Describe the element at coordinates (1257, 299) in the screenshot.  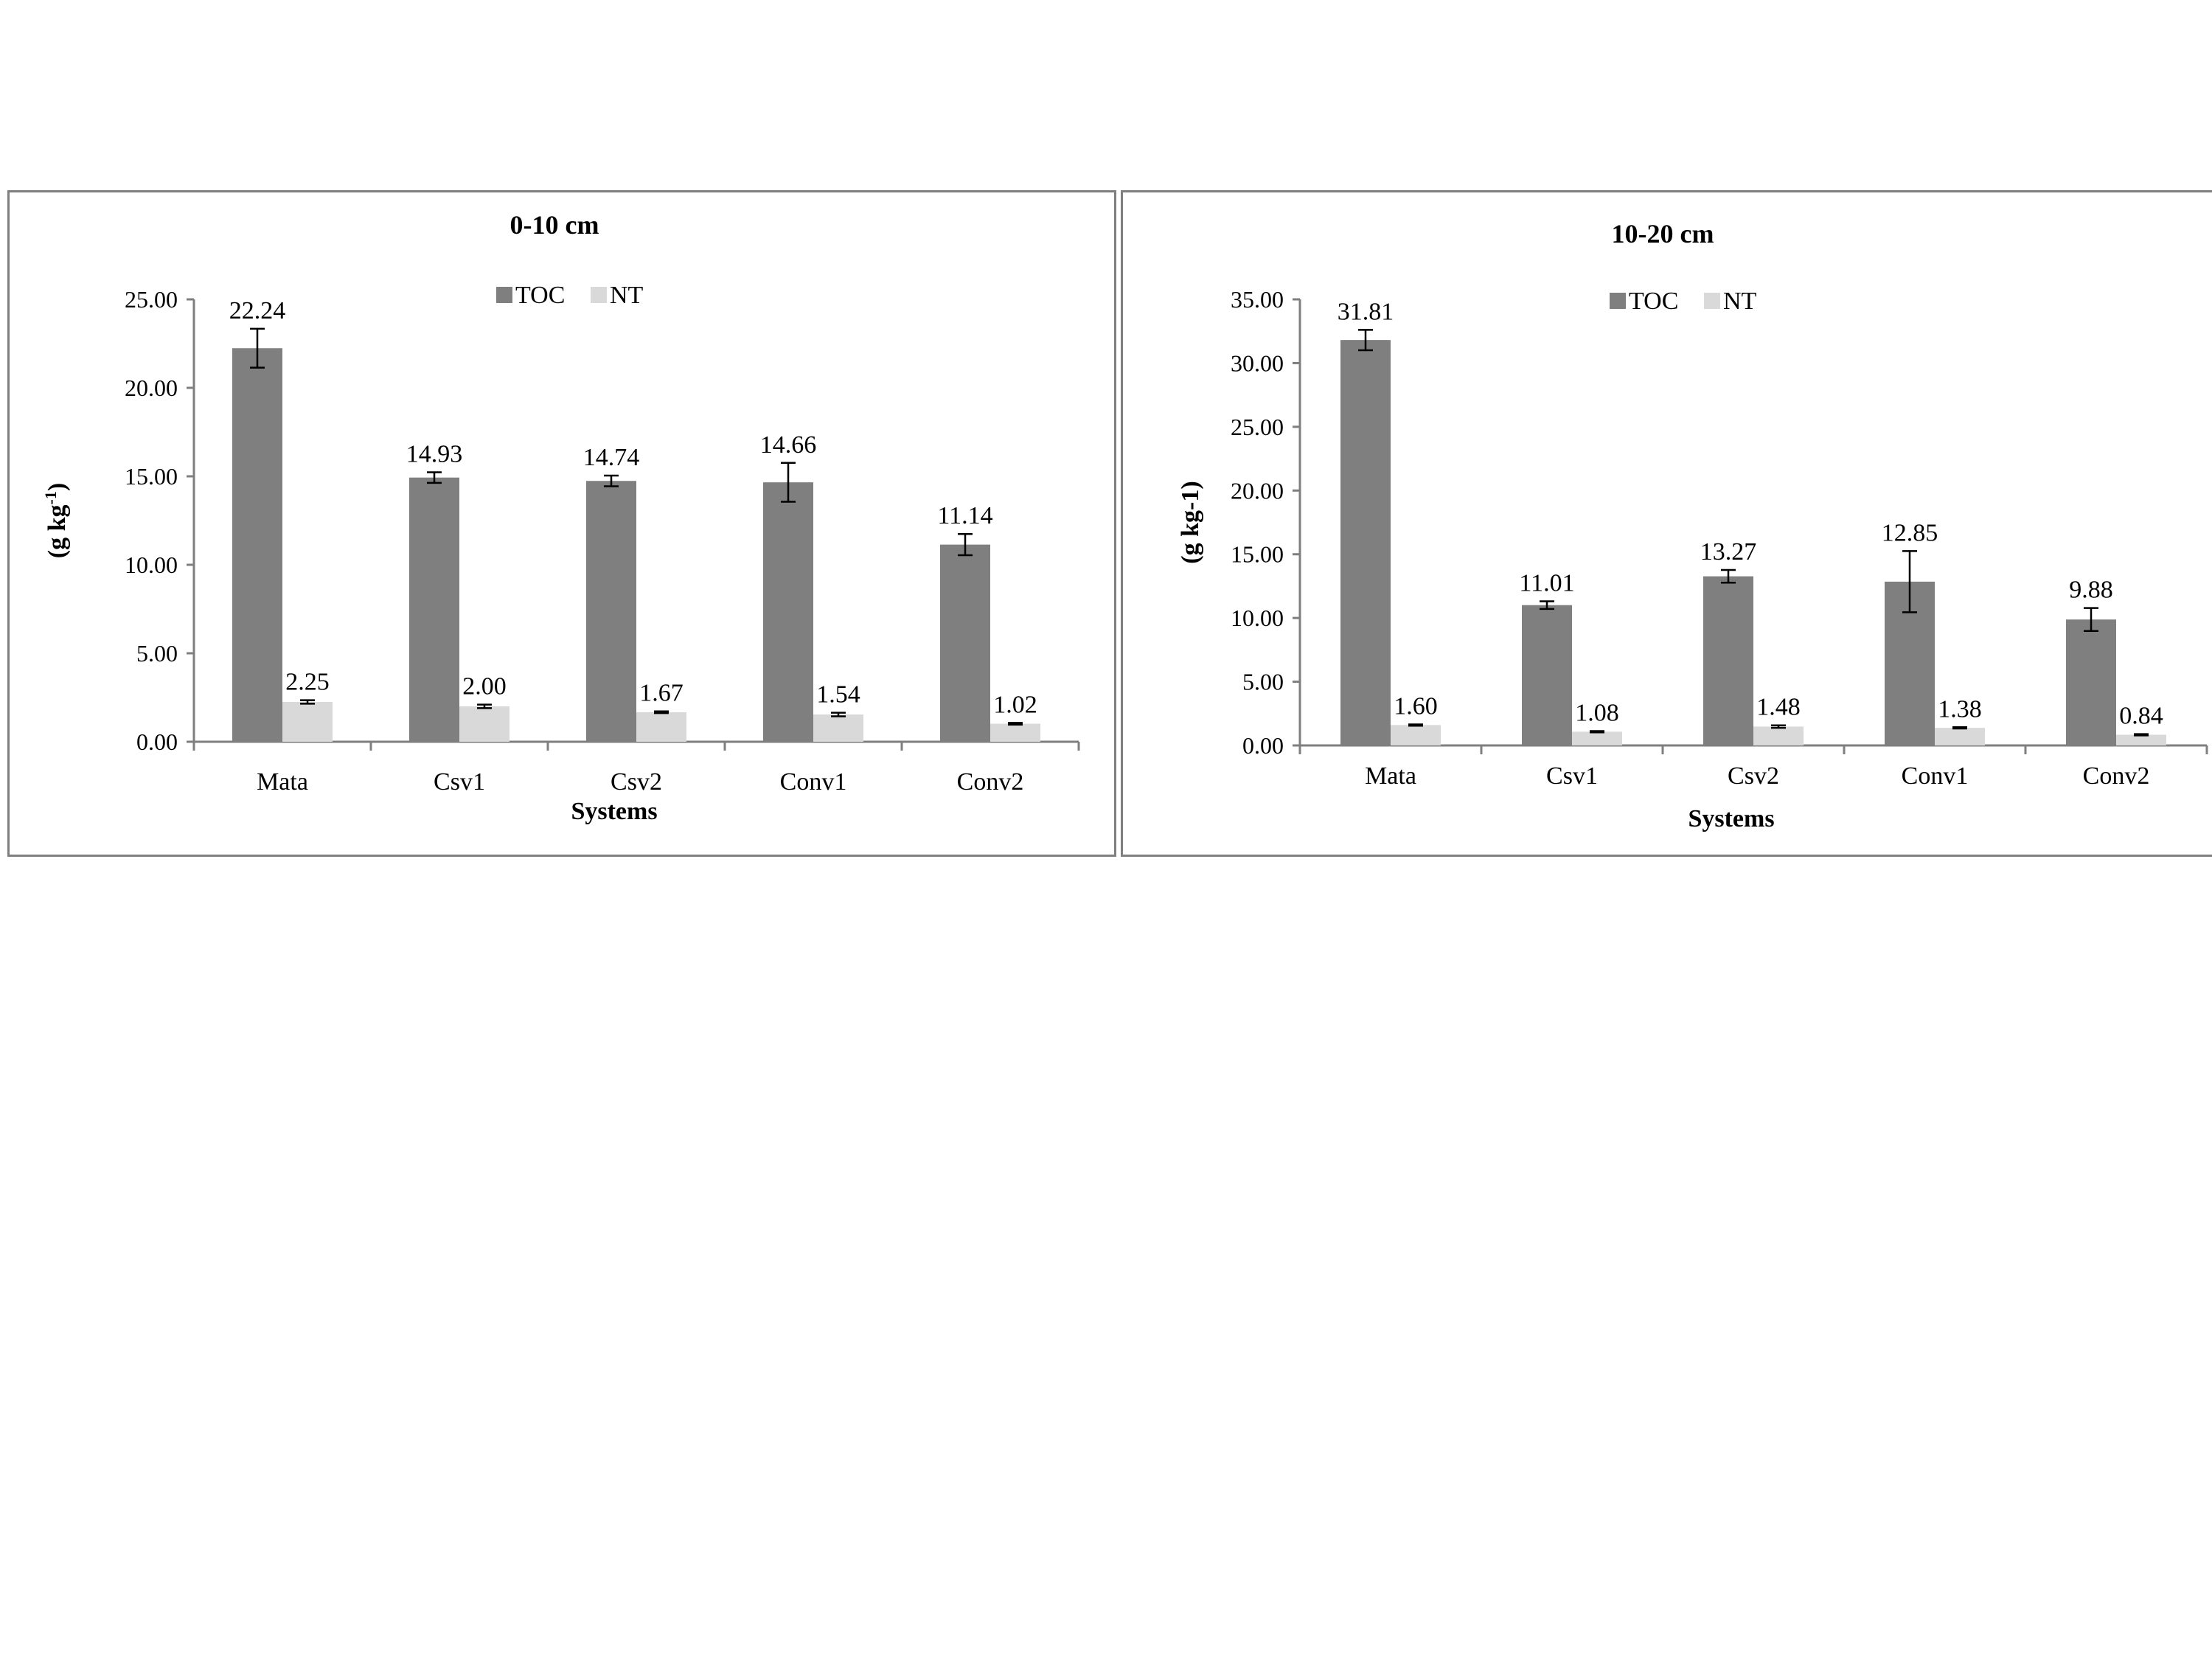
I see `y-tick-label: 35.00` at that location.